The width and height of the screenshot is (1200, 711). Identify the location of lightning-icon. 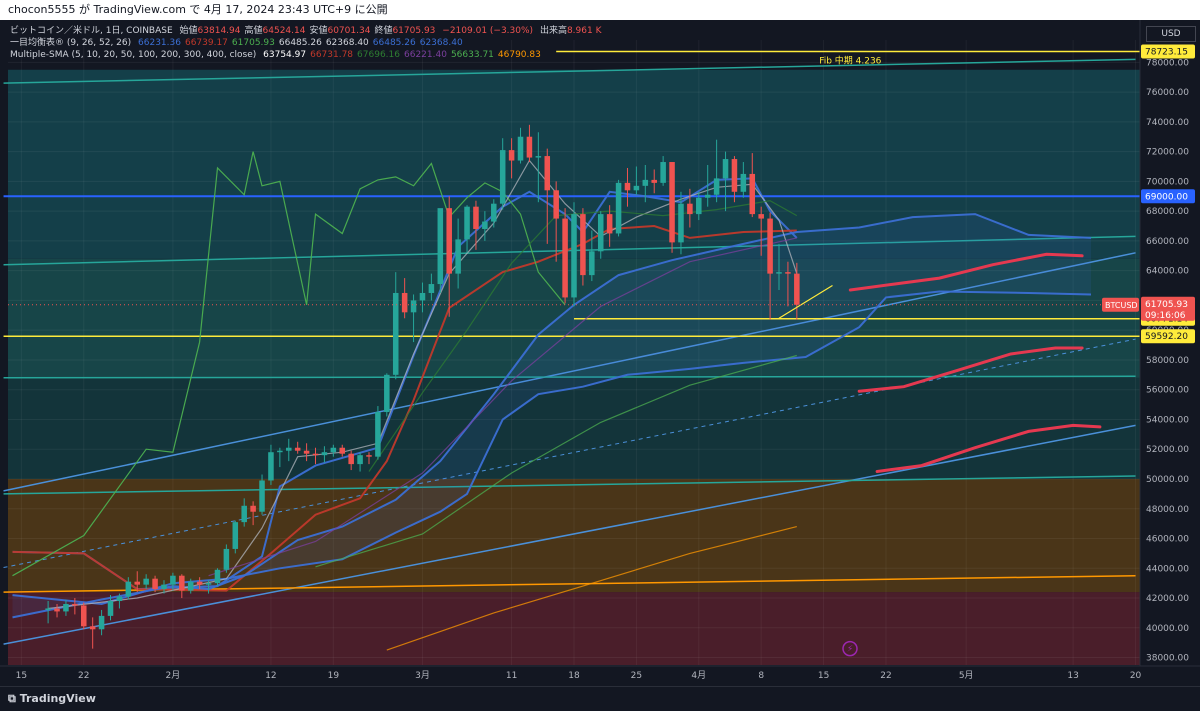
(850, 648).